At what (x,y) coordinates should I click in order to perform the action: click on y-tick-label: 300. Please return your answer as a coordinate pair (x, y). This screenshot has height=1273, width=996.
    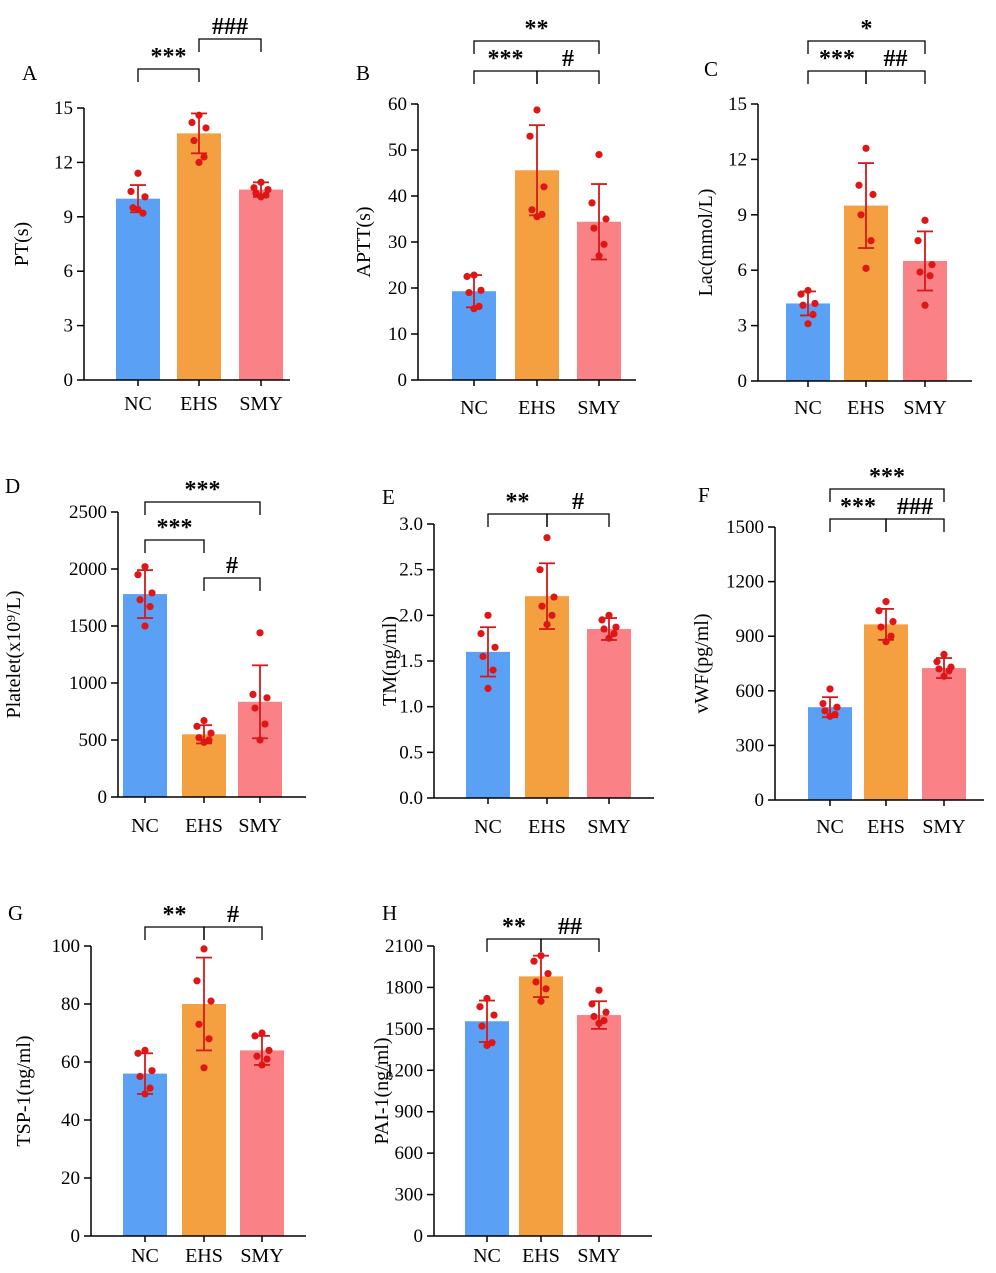
    Looking at the image, I should click on (750, 745).